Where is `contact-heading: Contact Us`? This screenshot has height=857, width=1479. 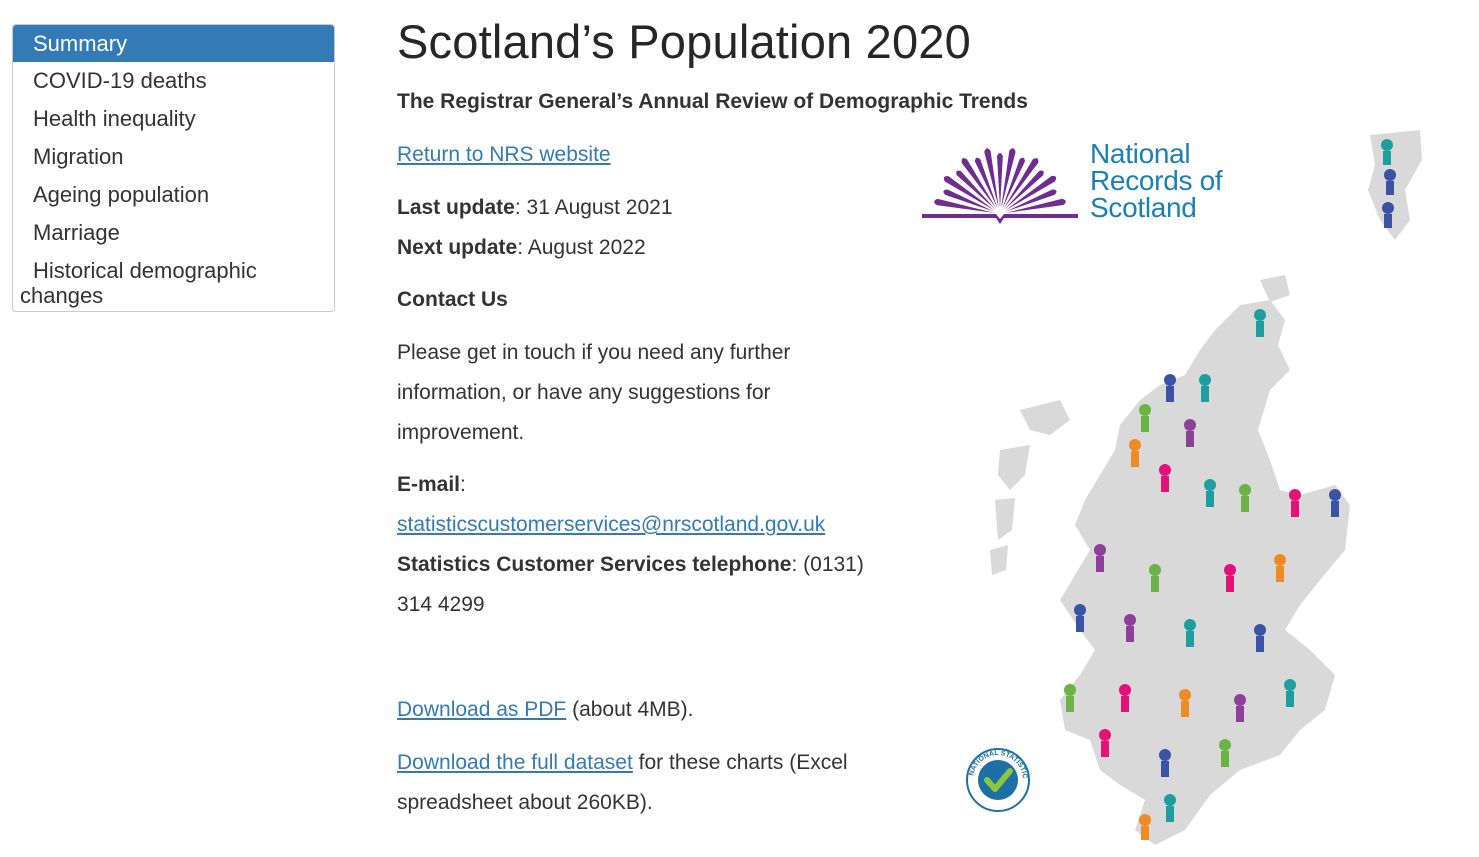
contact-heading: Contact Us is located at coordinates (452, 300).